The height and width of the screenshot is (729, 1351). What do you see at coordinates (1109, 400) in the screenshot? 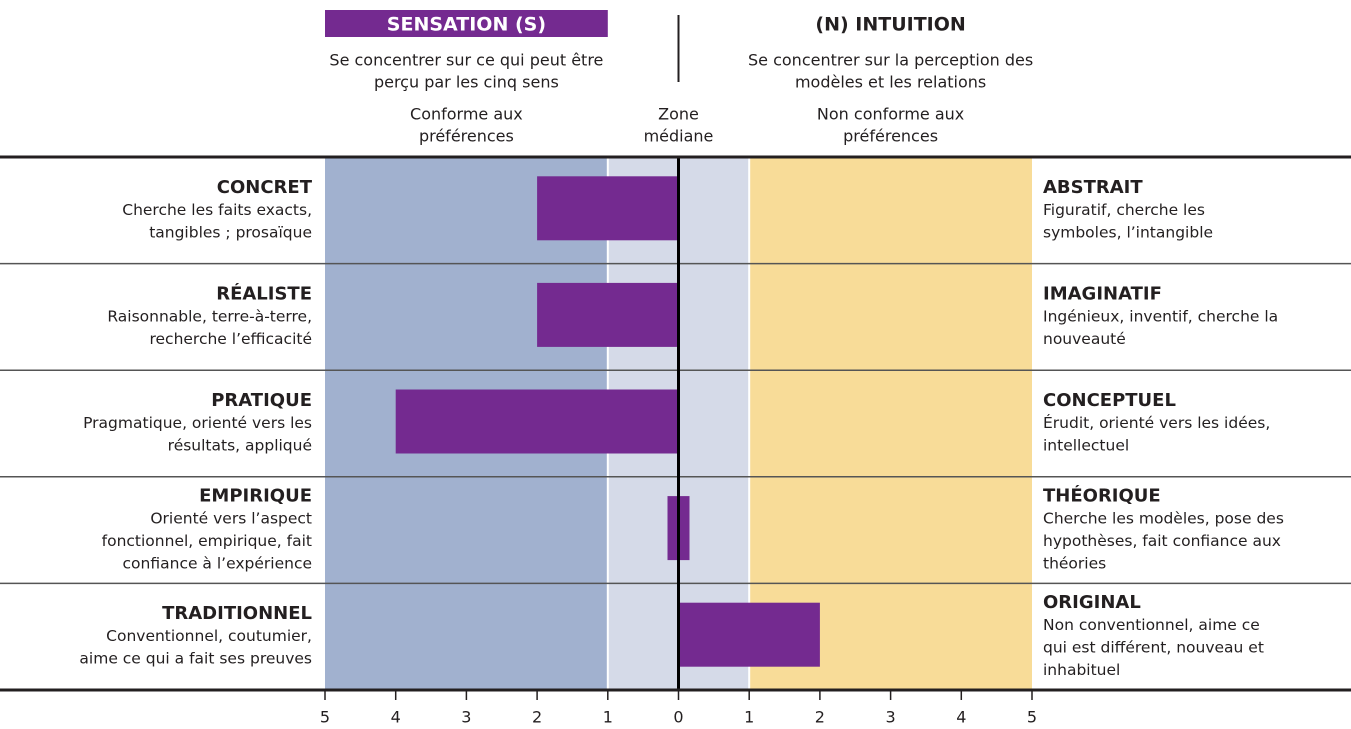
I see `right-title: CONCEPTUEL` at bounding box center [1109, 400].